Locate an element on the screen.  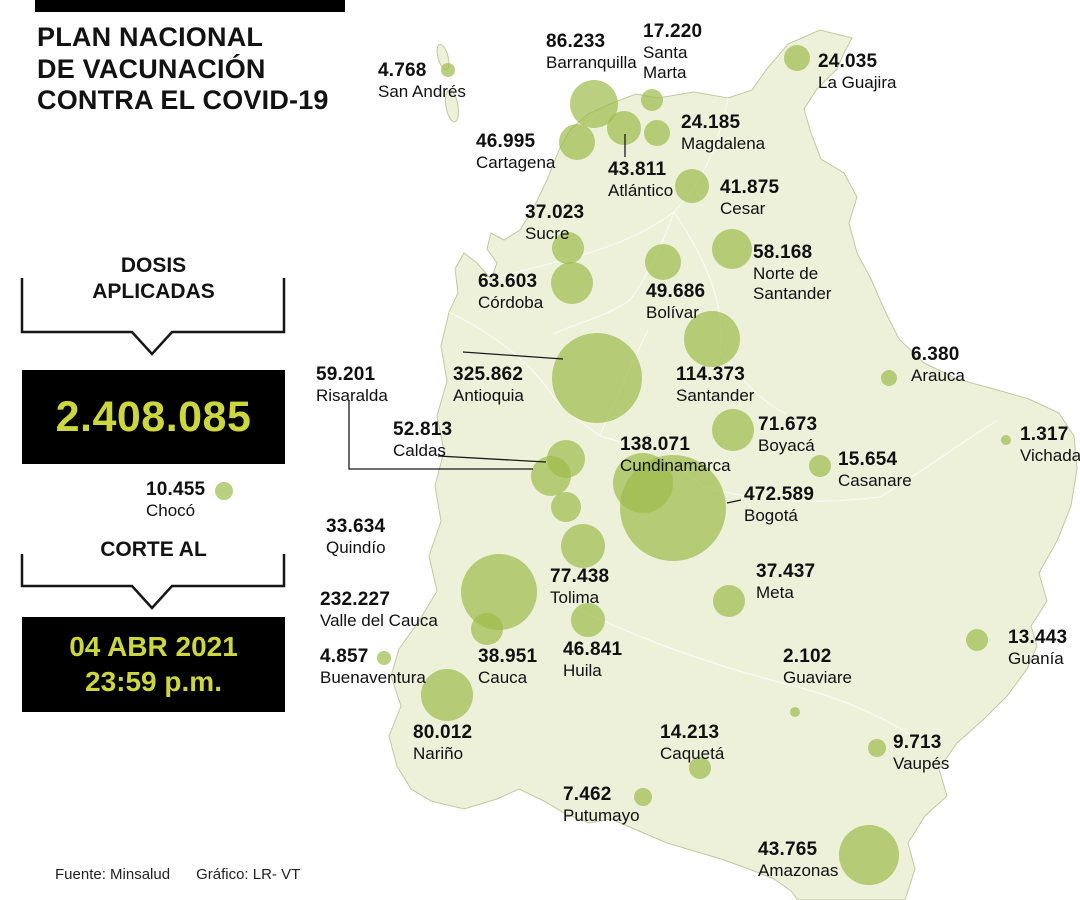
bubble-vichada is located at coordinates (1006, 440).